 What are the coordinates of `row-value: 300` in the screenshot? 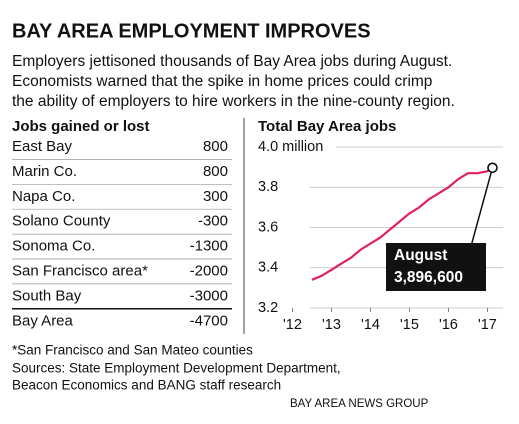 It's located at (215, 196).